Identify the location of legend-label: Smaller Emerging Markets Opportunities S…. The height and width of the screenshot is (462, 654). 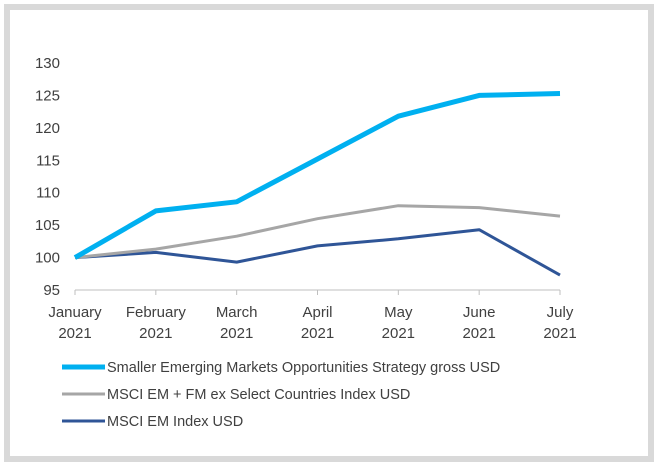
(303, 368).